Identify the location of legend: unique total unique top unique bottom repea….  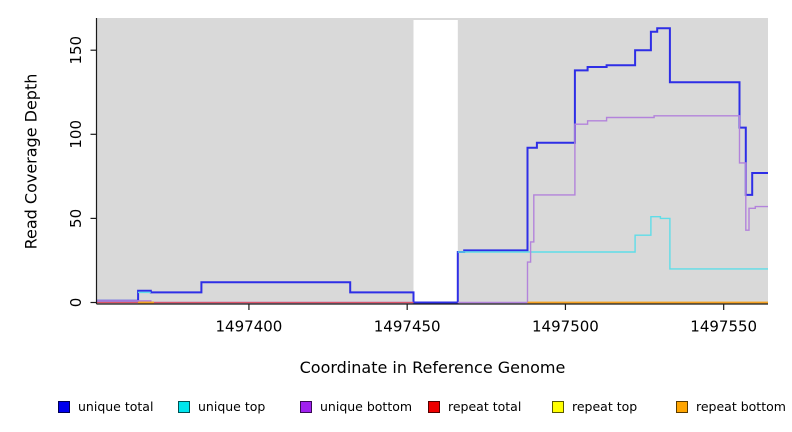
(396, 407).